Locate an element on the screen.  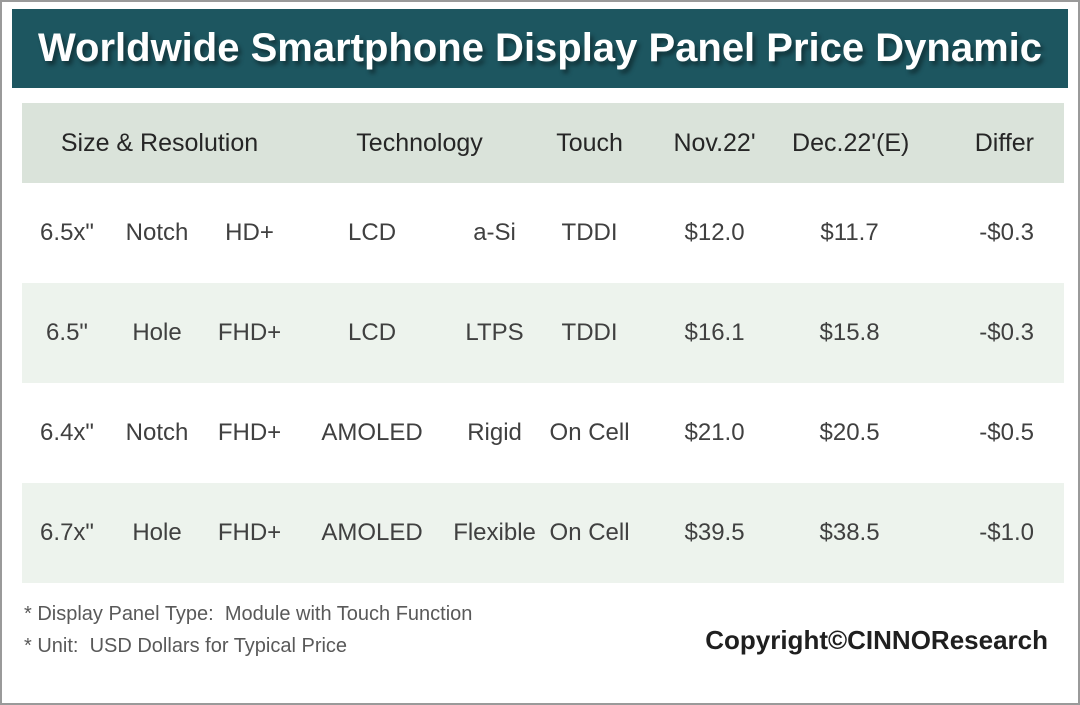
cell-variant: a-Si is located at coordinates (495, 233).